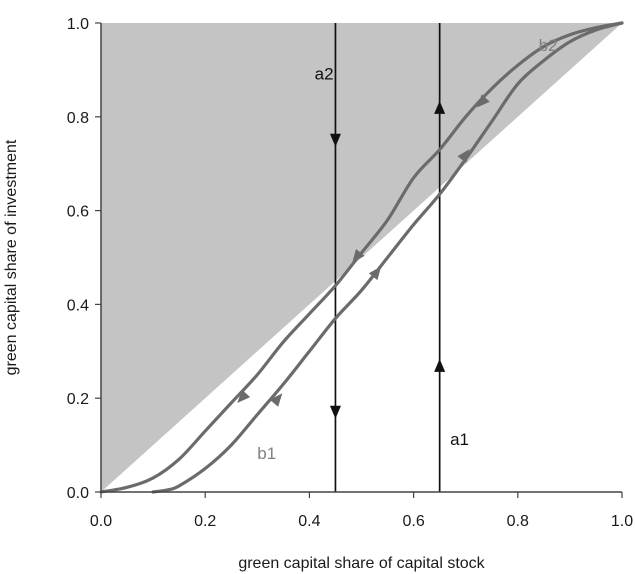 This screenshot has height=574, width=635. I want to click on x-tick-label: 0.0, so click(101, 521).